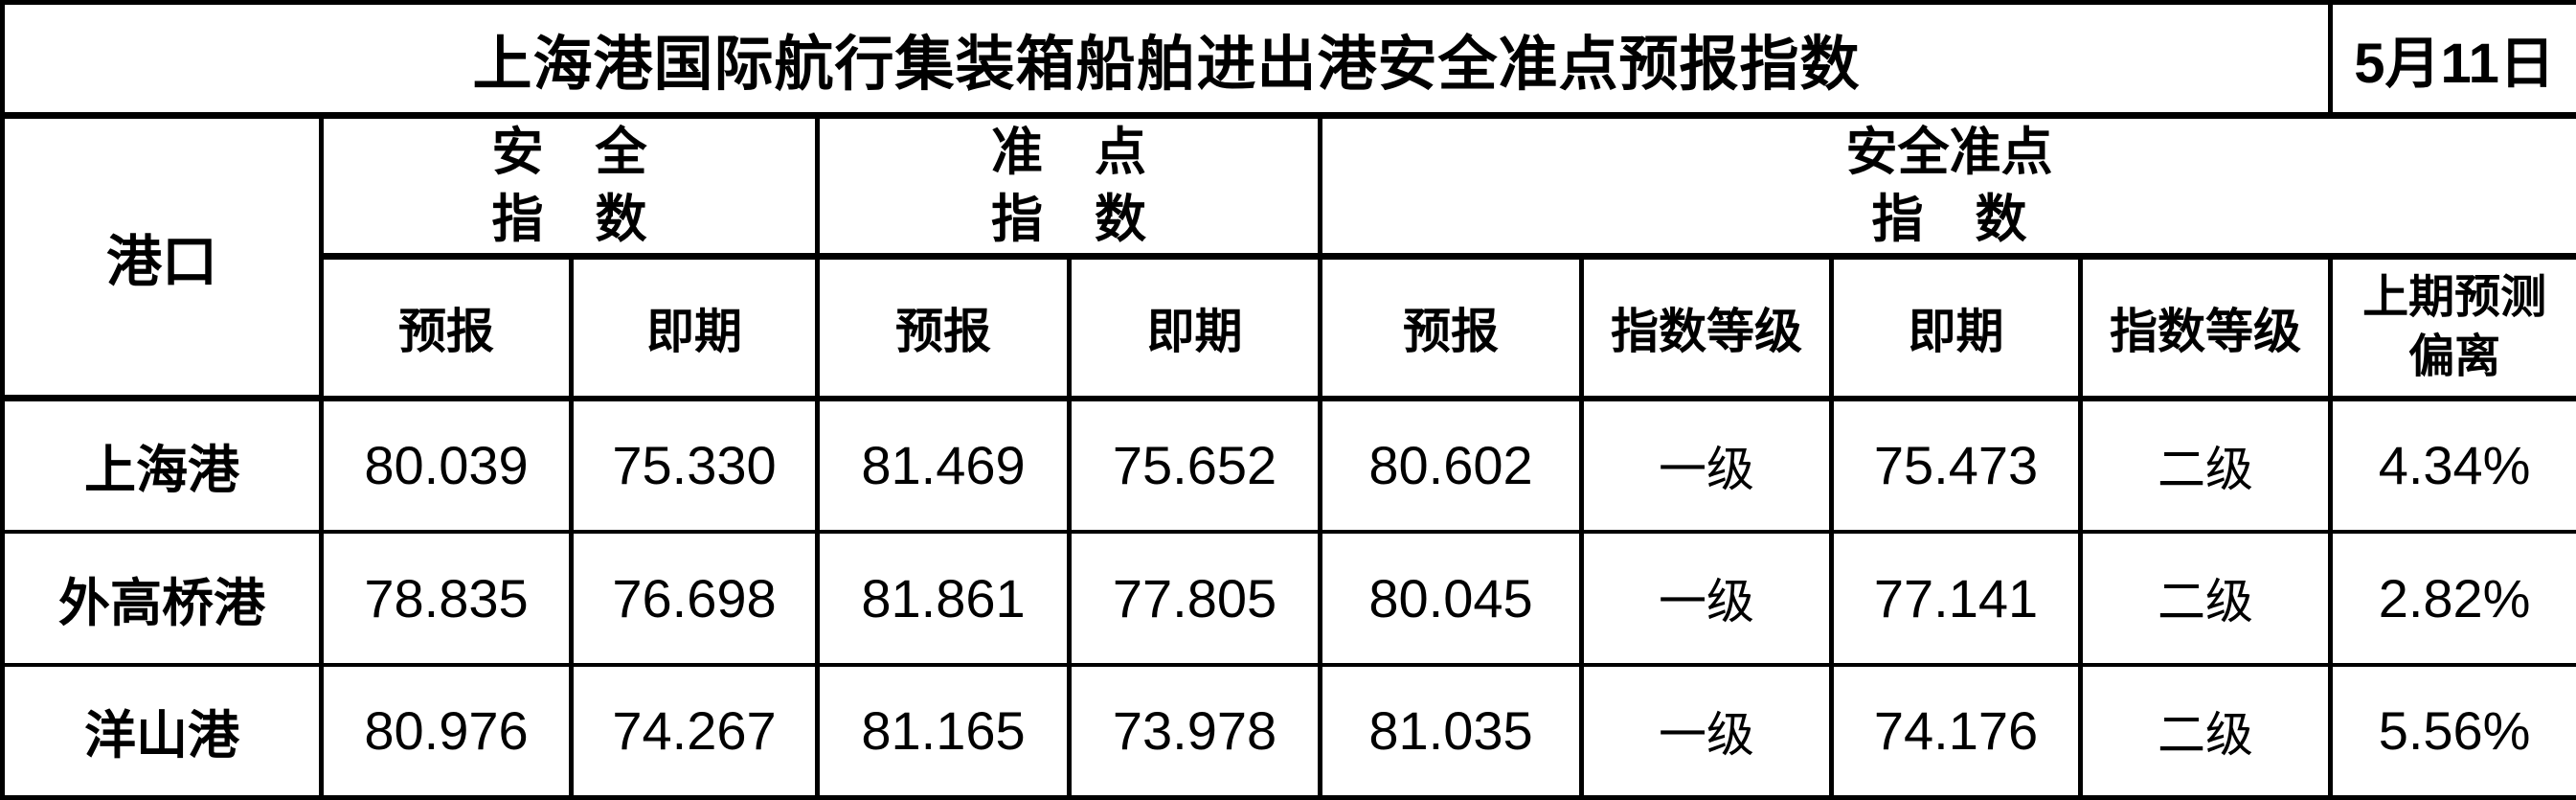  Describe the element at coordinates (1451, 465) in the screenshot. I see `cell-shanghai-sp-forecast: 80.602` at that location.